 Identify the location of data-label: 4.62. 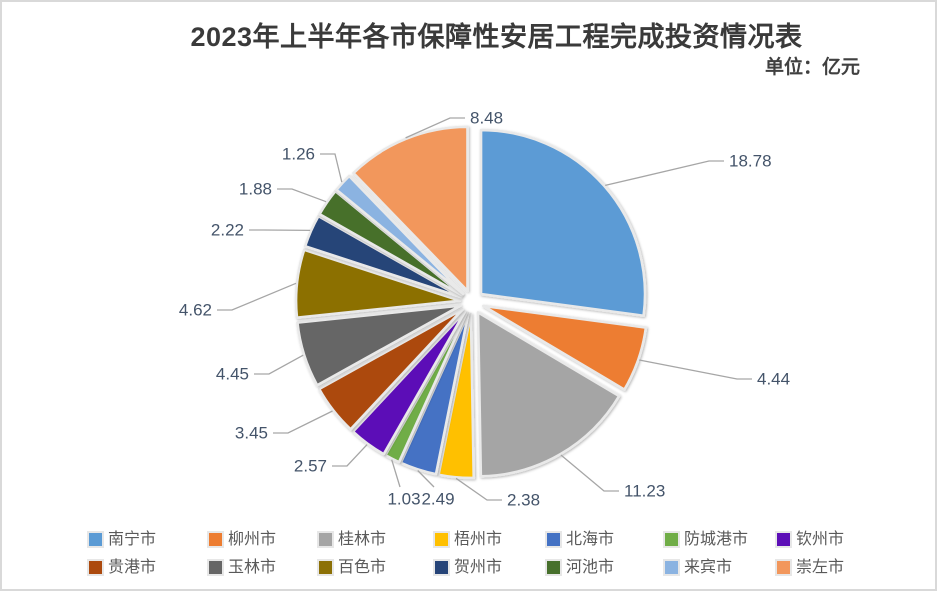
(195, 310).